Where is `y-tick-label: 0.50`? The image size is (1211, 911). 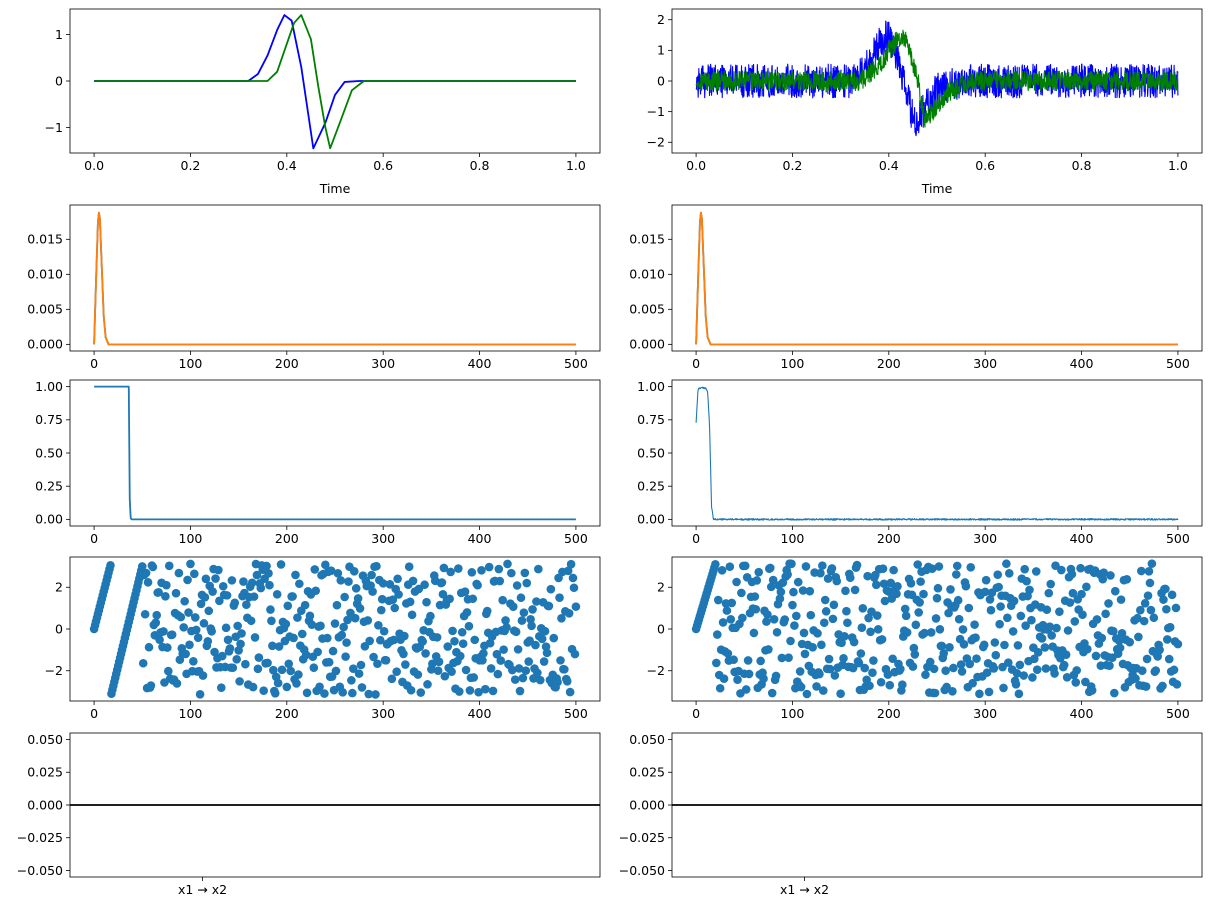 y-tick-label: 0.50 is located at coordinates (651, 452).